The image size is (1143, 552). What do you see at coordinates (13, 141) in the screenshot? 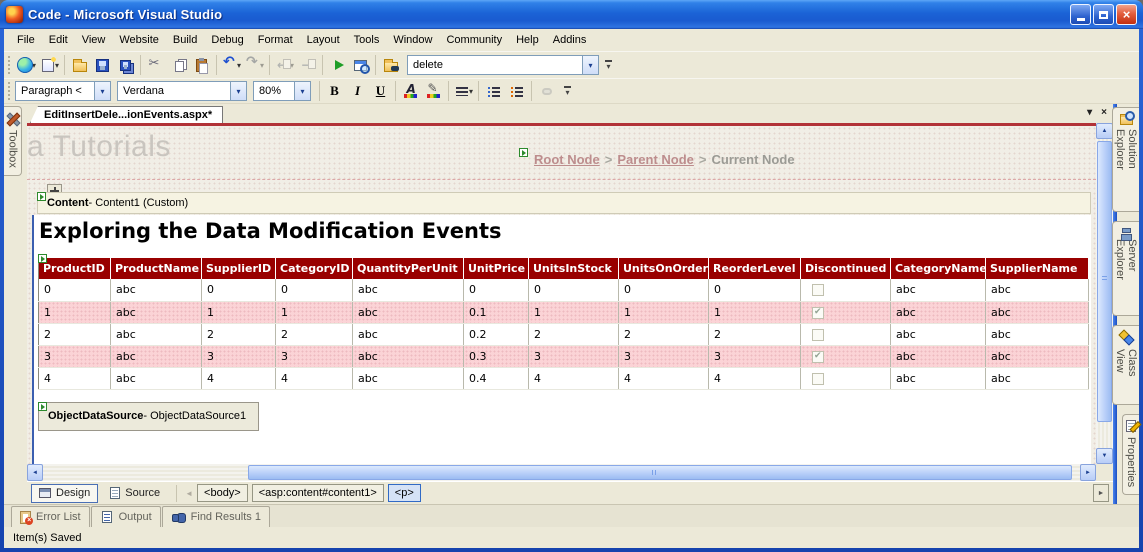
I see `toolbox-tab: Toolbox` at bounding box center [13, 141].